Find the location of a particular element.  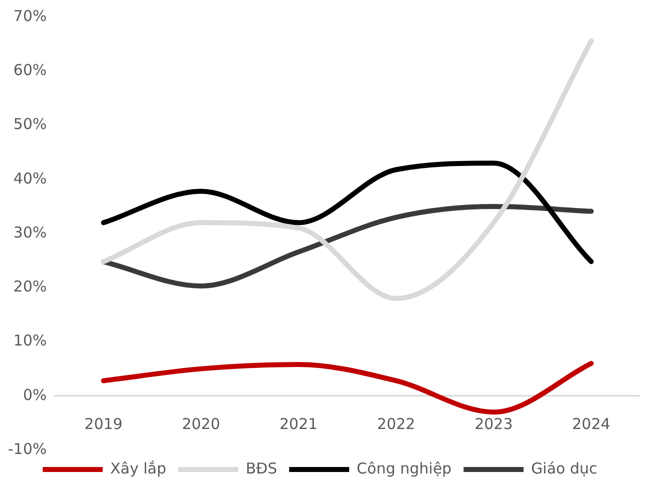

y-tick-label: 30% is located at coordinates (30, 232).